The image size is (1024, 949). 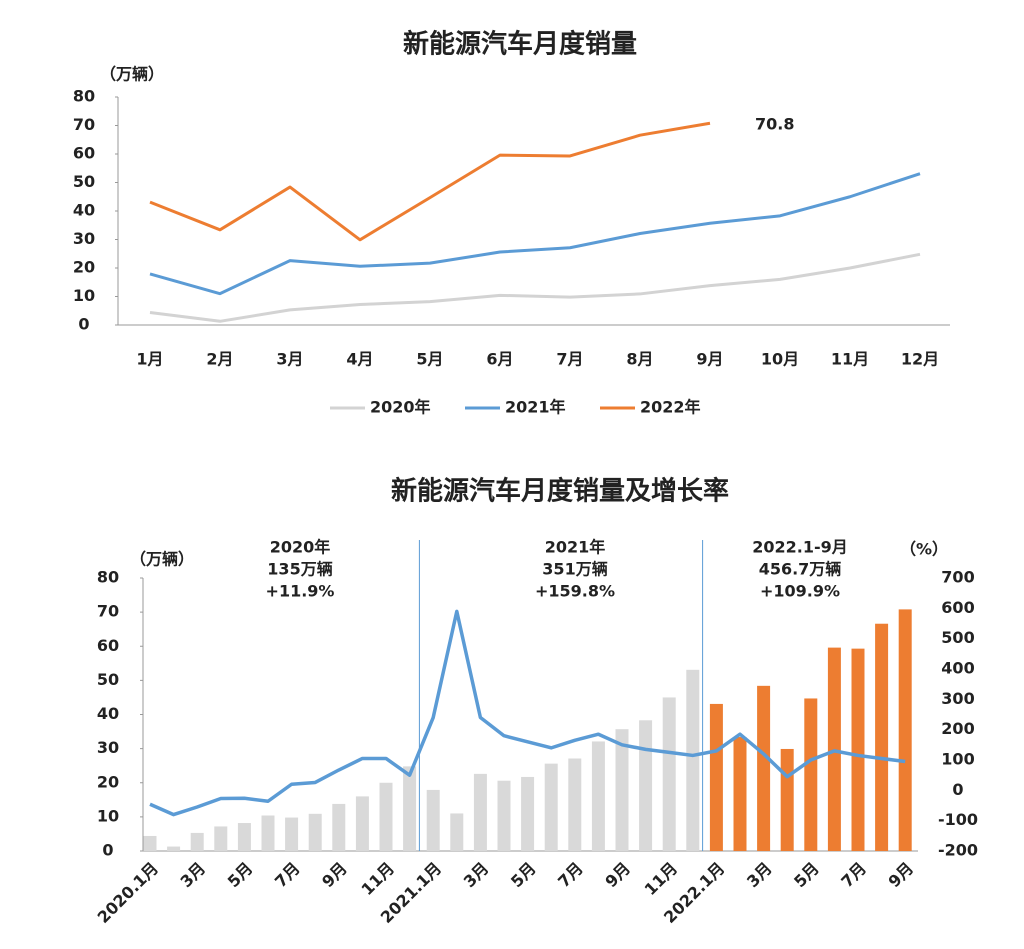 What do you see at coordinates (670, 407) in the screenshot?
I see `legend-label: 2022年` at bounding box center [670, 407].